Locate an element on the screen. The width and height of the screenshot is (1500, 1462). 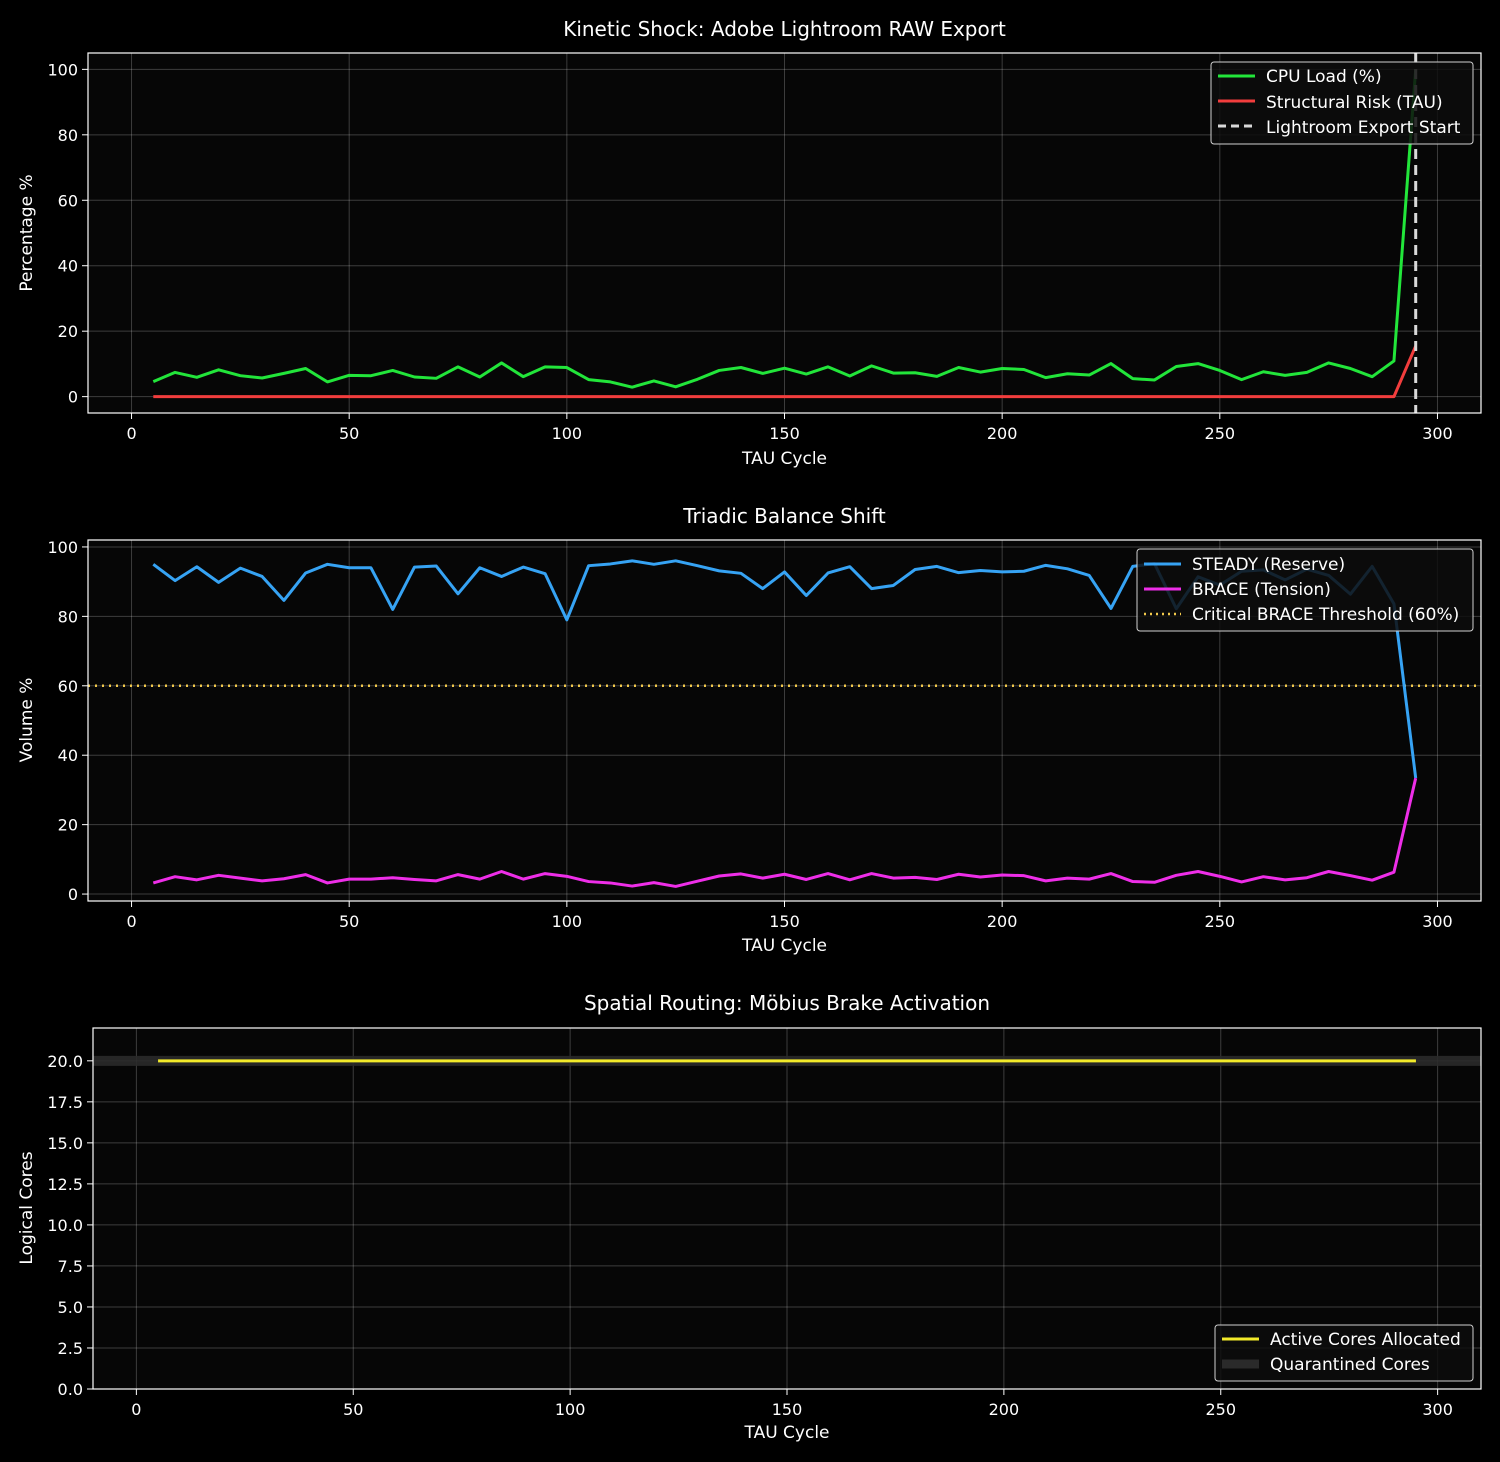
legend-label-steady: STEADY (Reserve) is located at coordinates (1268, 565).